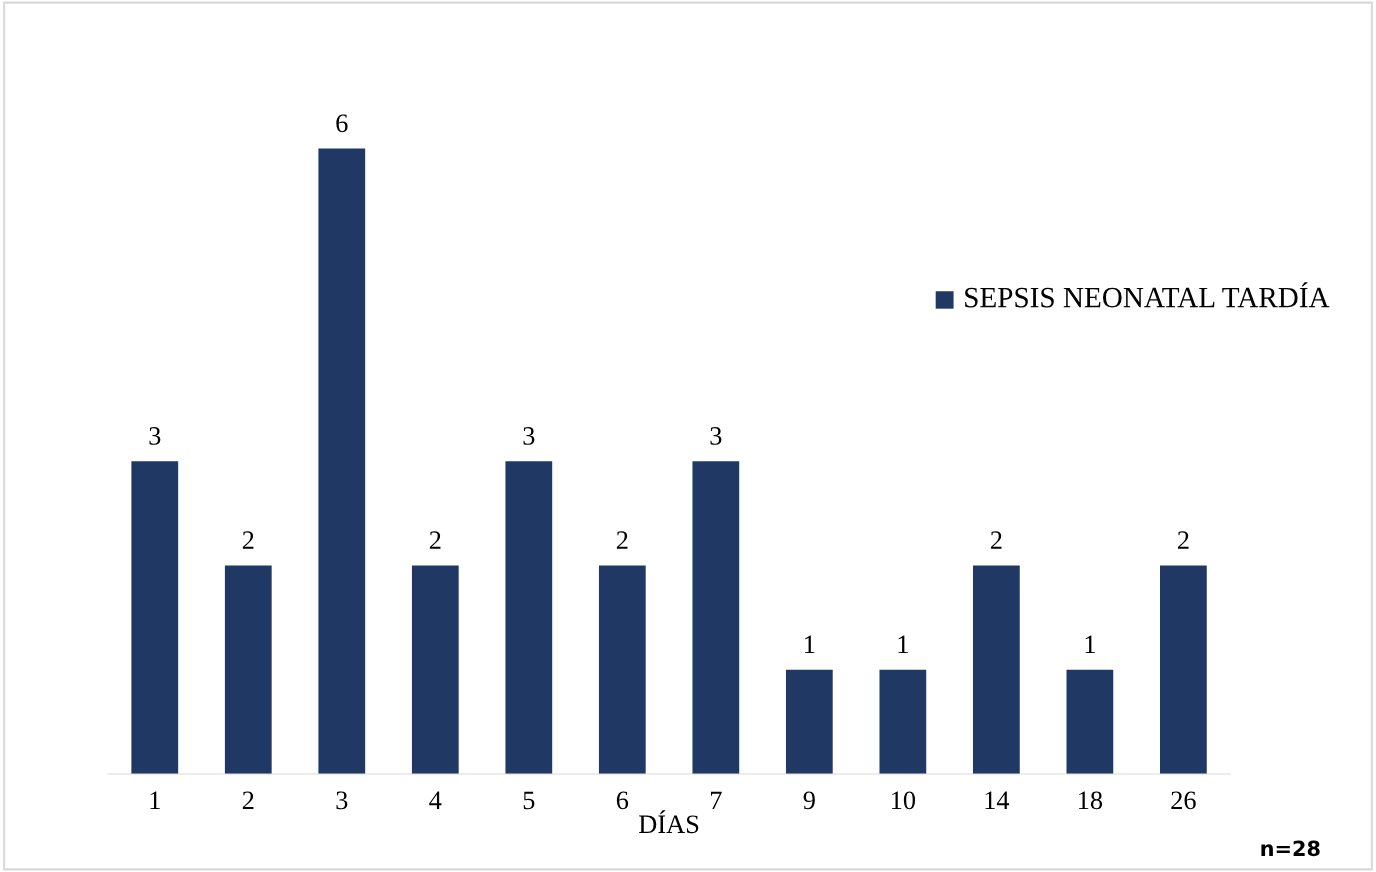 The image size is (1376, 872). What do you see at coordinates (997, 800) in the screenshot?
I see `x-tick-label: 14` at bounding box center [997, 800].